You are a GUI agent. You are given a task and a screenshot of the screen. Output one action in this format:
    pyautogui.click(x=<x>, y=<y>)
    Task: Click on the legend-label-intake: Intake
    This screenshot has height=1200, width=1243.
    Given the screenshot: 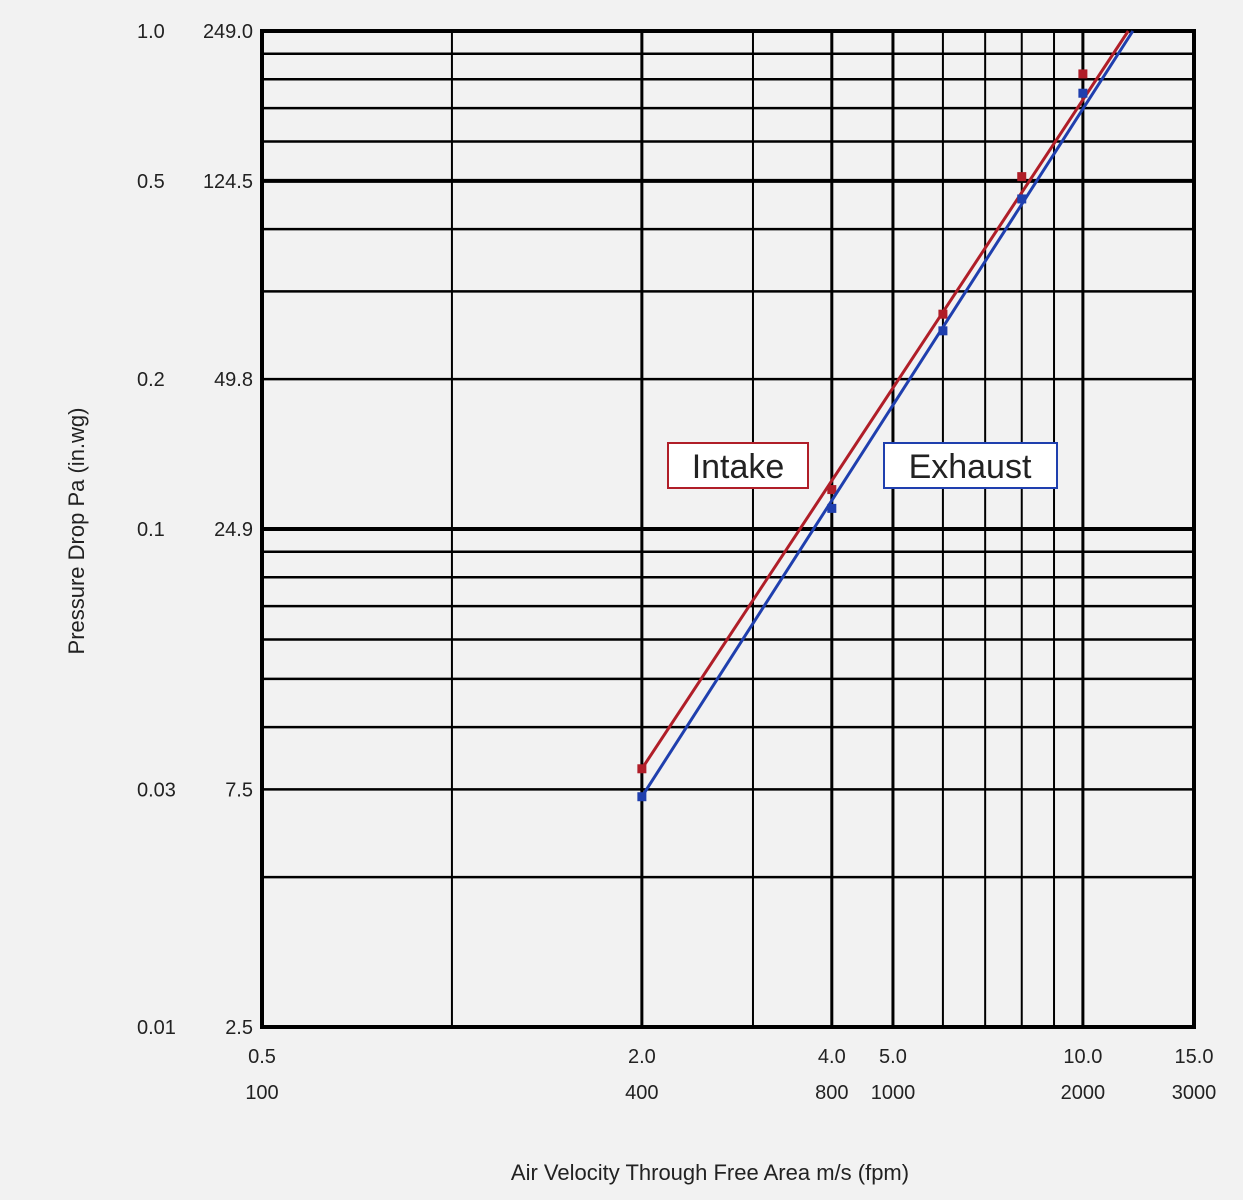 What is the action you would take?
    pyautogui.click(x=738, y=467)
    